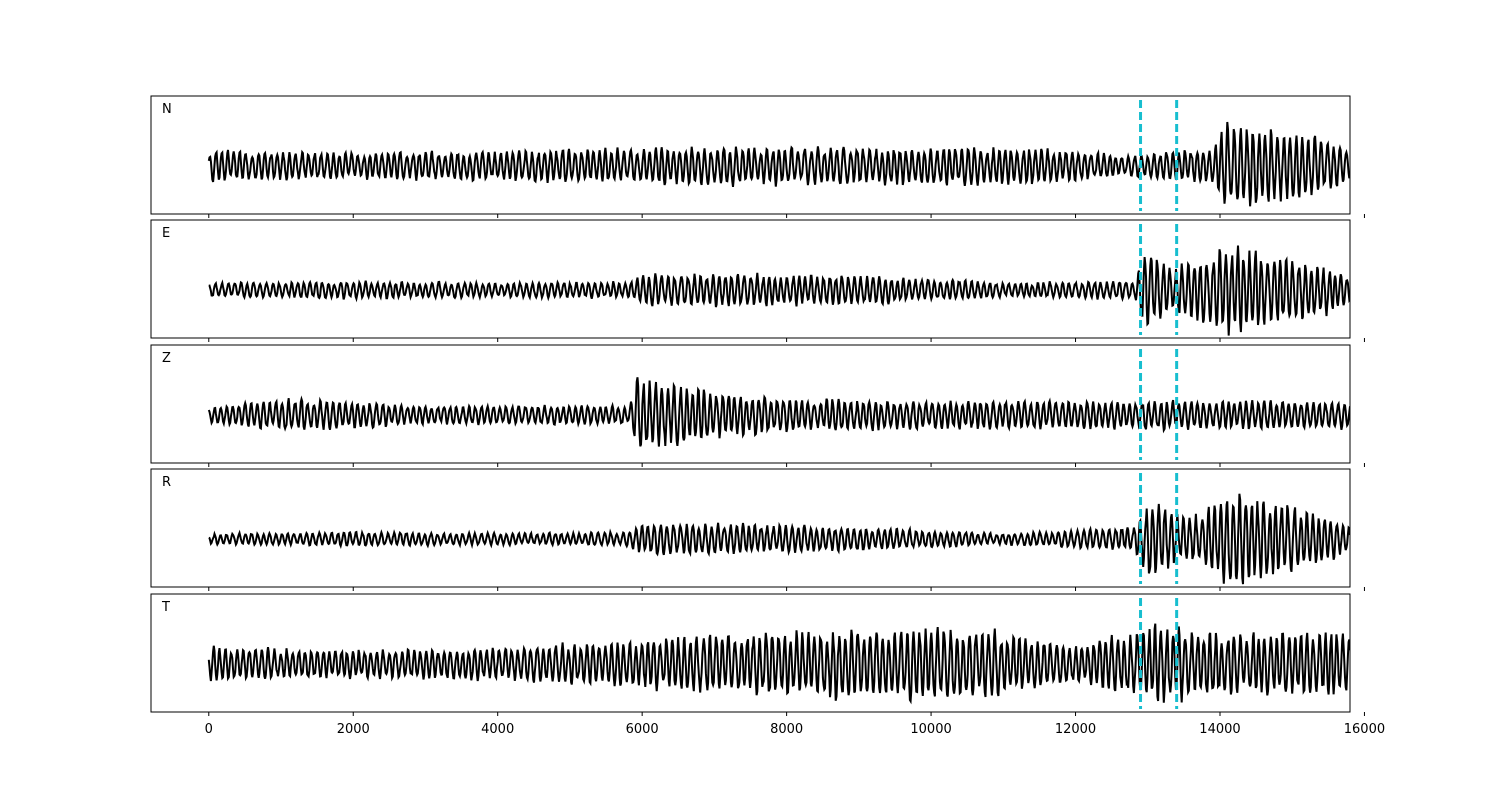  What do you see at coordinates (353, 729) in the screenshot?
I see `x-tick-label: 2000` at bounding box center [353, 729].